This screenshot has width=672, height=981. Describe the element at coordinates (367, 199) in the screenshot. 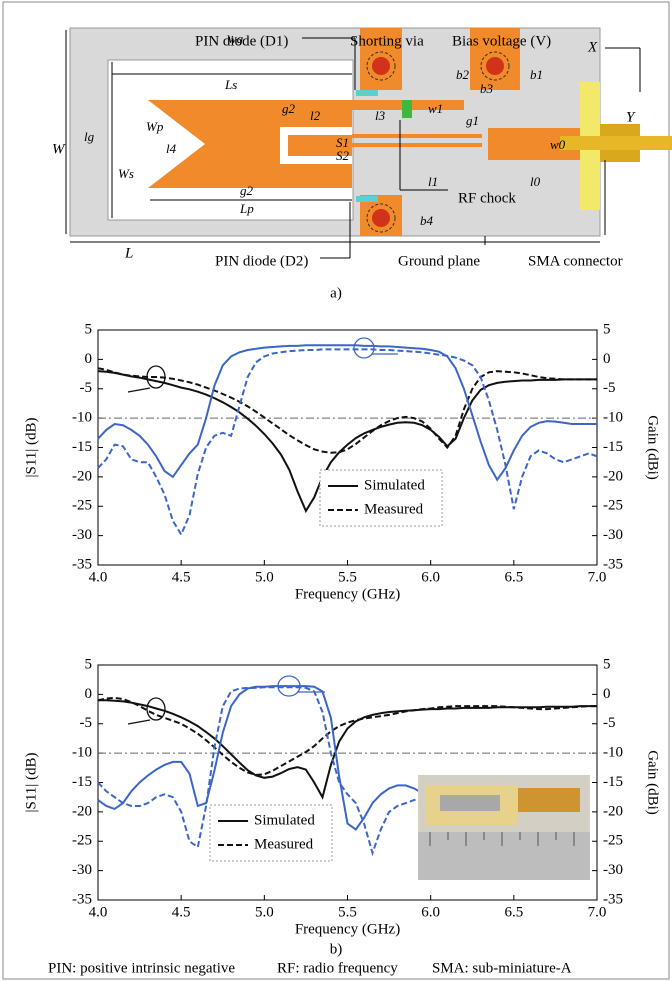

I see `pin-diode` at that location.